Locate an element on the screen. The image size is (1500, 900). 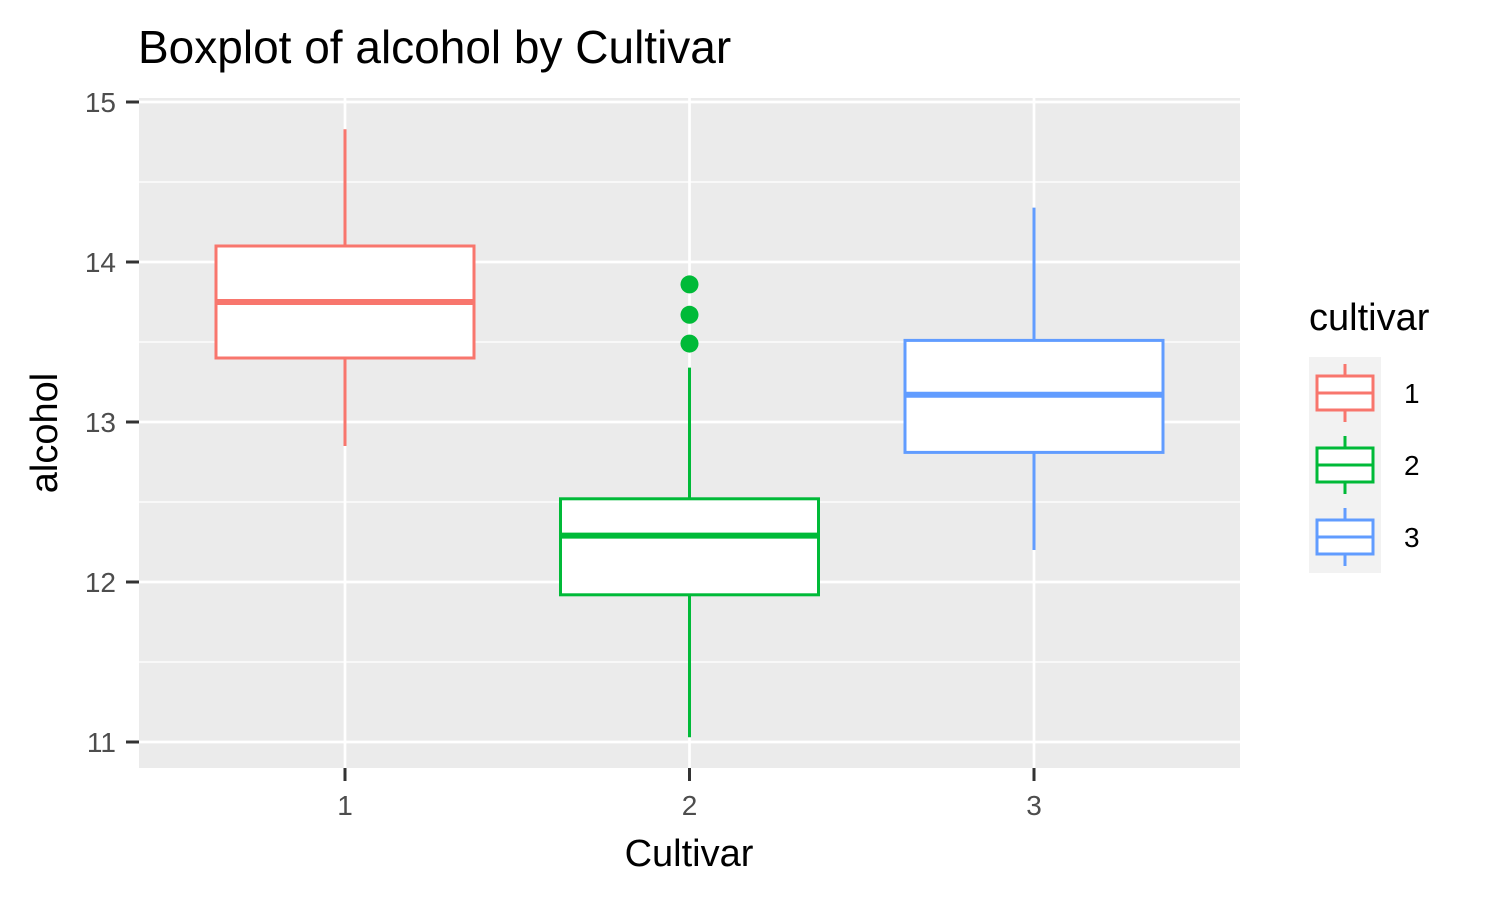
legend-label: 2 is located at coordinates (1412, 465).